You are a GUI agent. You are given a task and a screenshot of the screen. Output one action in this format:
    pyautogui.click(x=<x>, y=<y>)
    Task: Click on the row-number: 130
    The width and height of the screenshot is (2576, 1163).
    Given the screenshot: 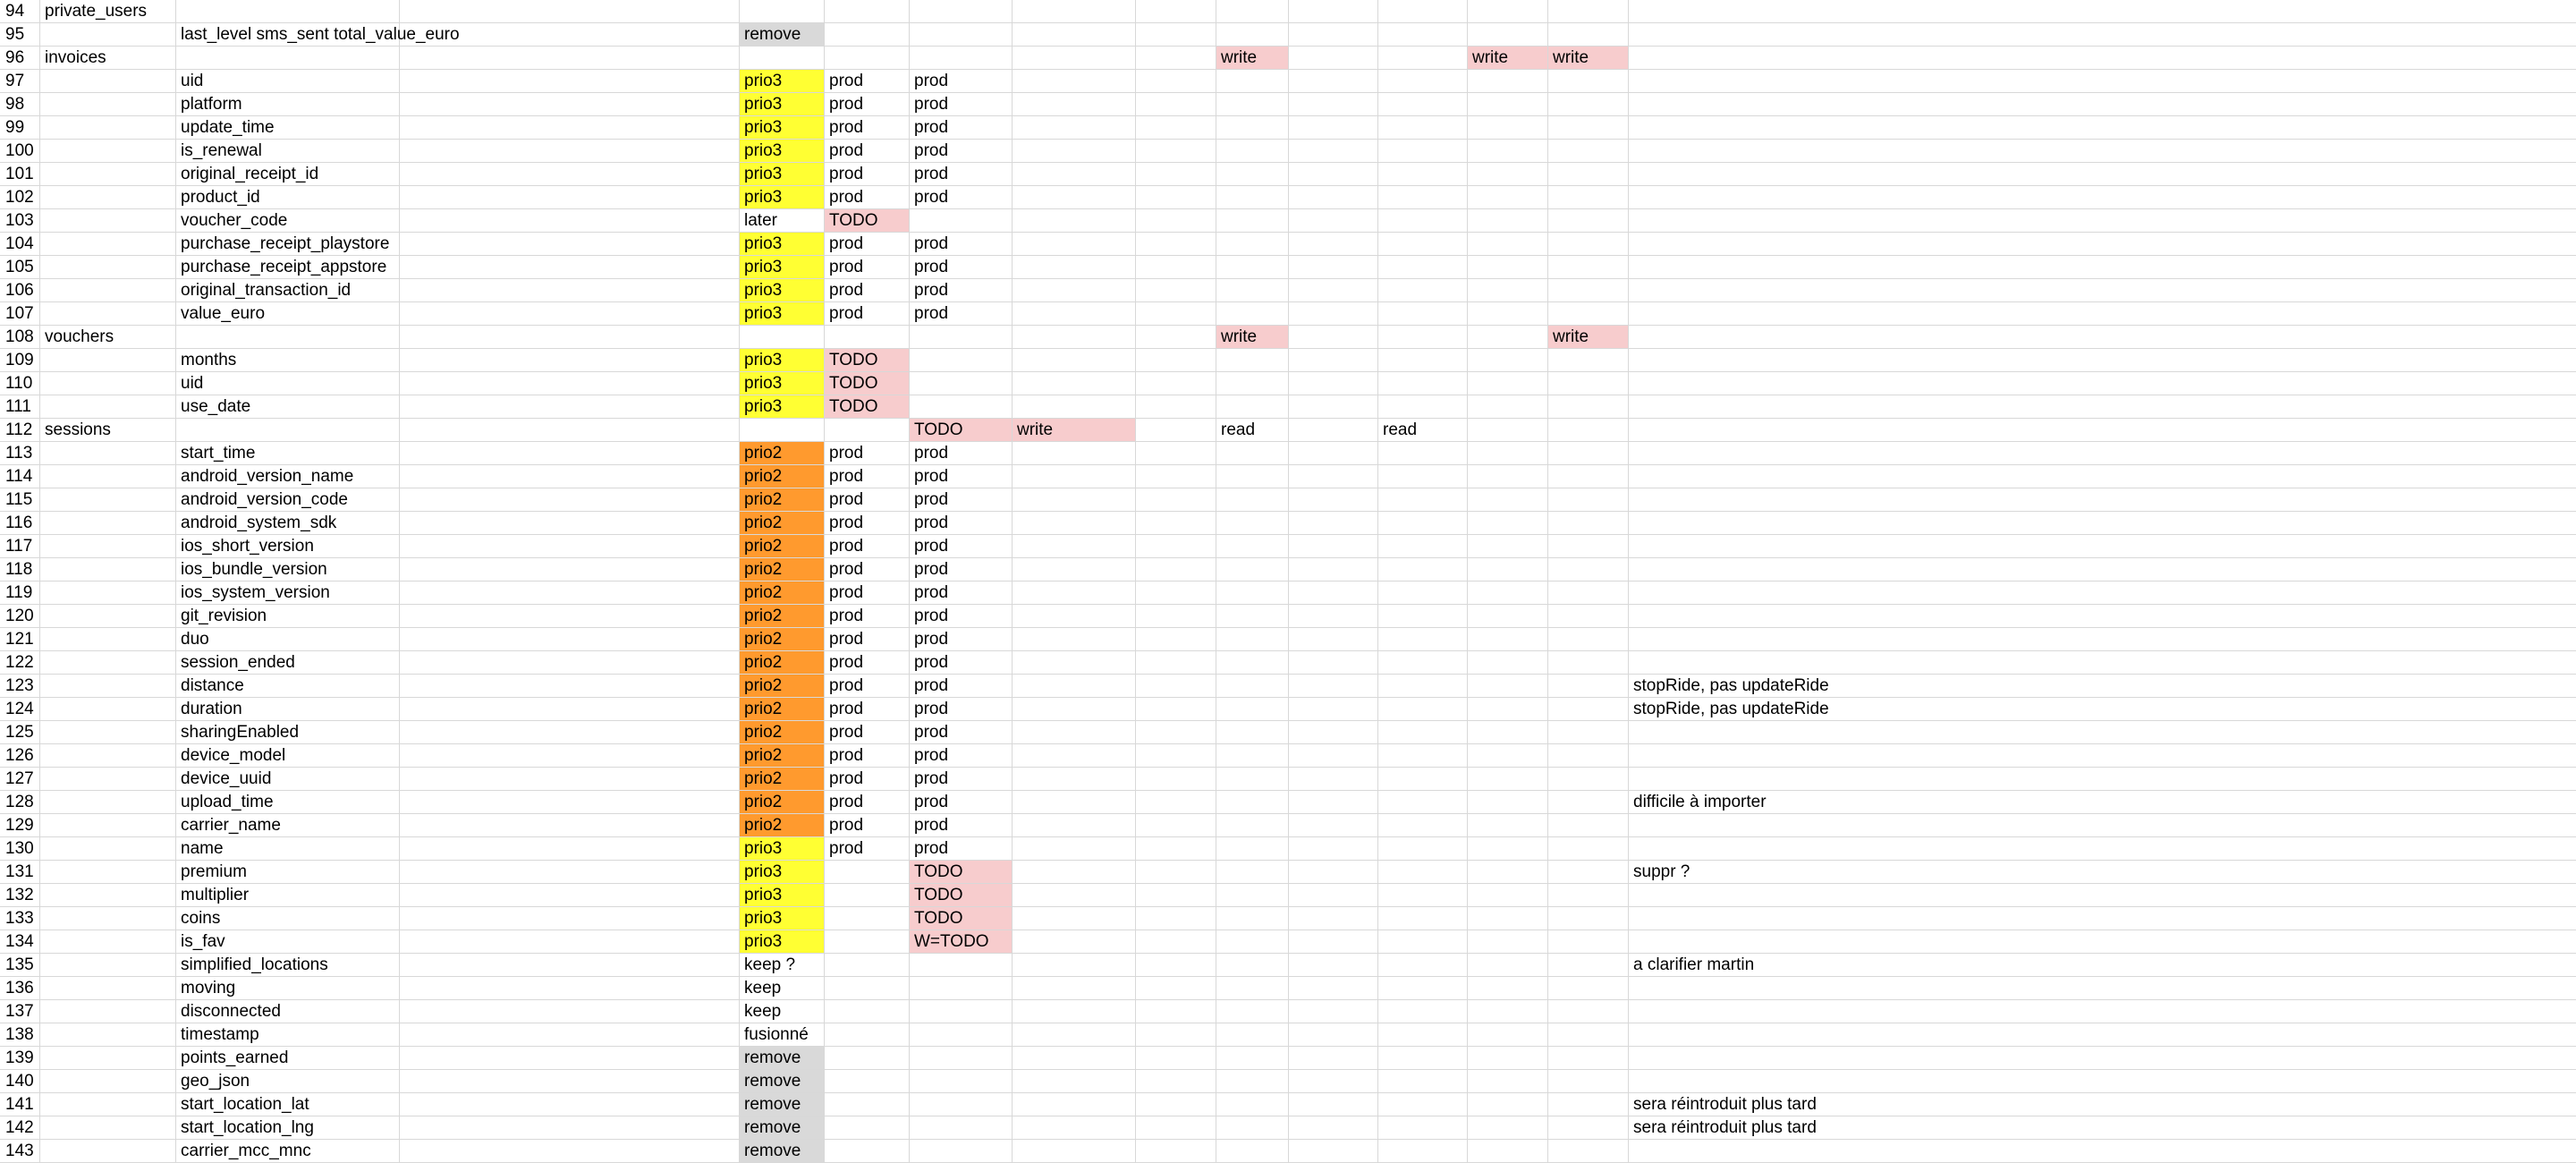 What is the action you would take?
    pyautogui.click(x=20, y=848)
    